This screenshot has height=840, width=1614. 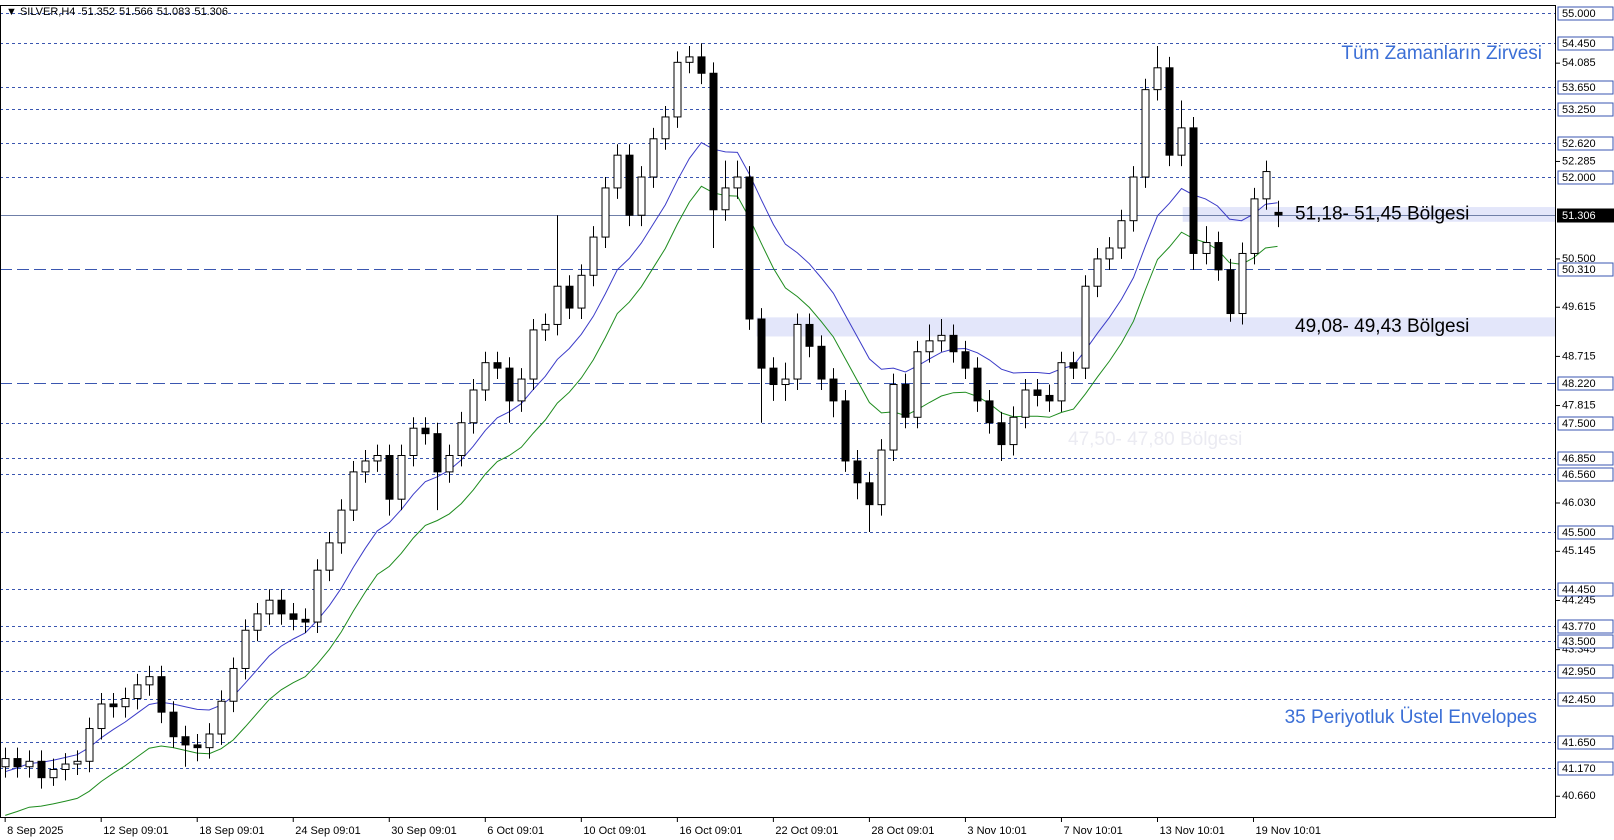 I want to click on y-tick-label: 49.615, so click(x=1579, y=307).